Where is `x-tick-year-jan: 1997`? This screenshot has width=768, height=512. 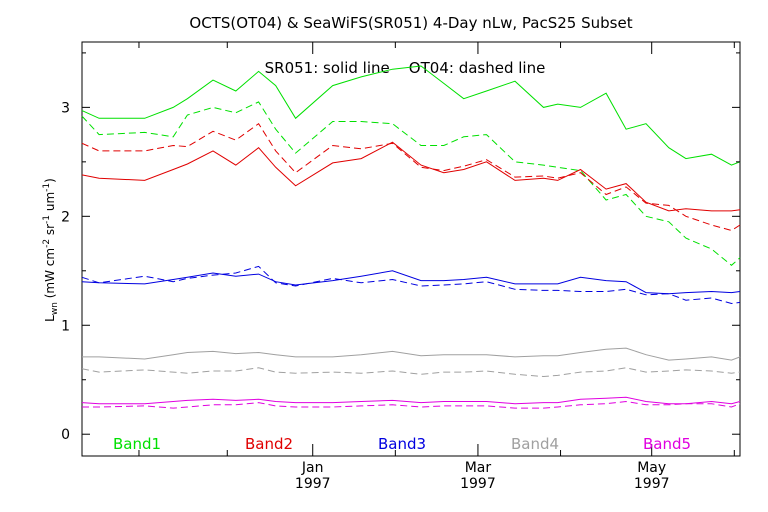 x-tick-year-jan: 1997 is located at coordinates (313, 484).